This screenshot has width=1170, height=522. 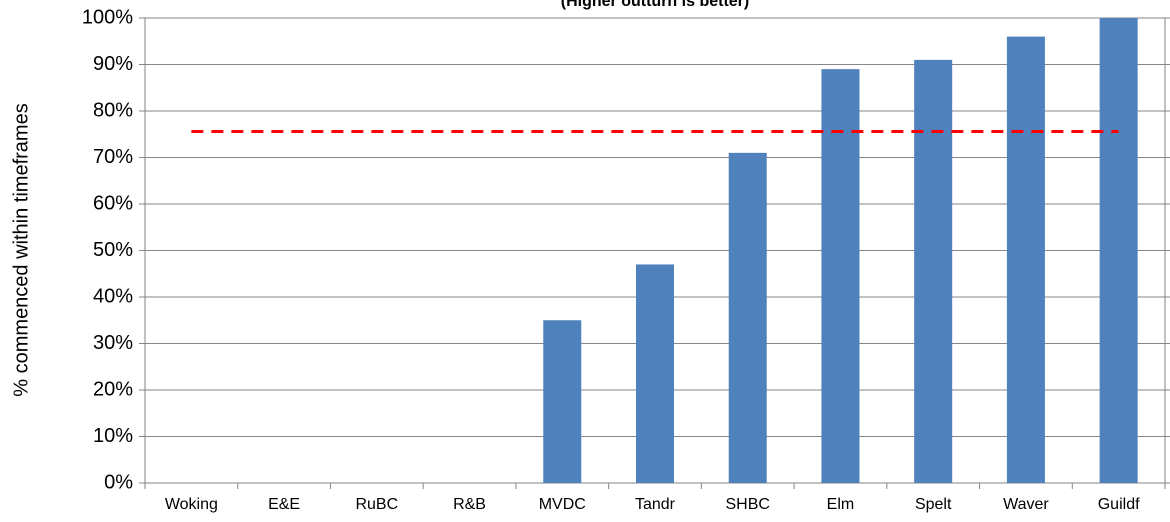 I want to click on chart-subtitle: (Higher outturn is better), so click(x=655, y=5).